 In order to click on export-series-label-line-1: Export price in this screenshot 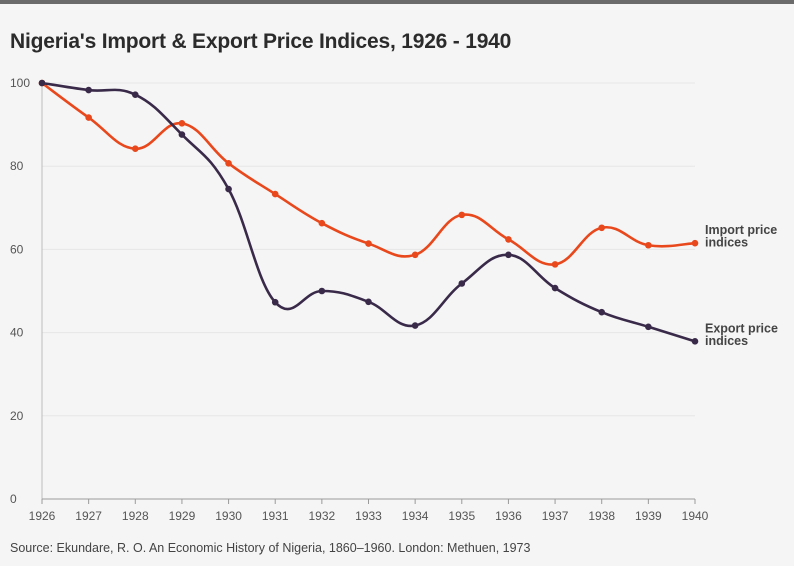, I will do `click(741, 328)`.